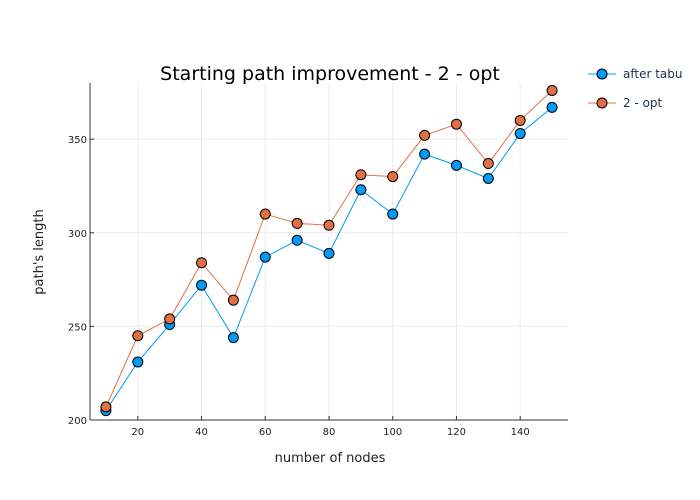 The width and height of the screenshot is (700, 500). I want to click on legend-label: 2 - opt, so click(643, 103).